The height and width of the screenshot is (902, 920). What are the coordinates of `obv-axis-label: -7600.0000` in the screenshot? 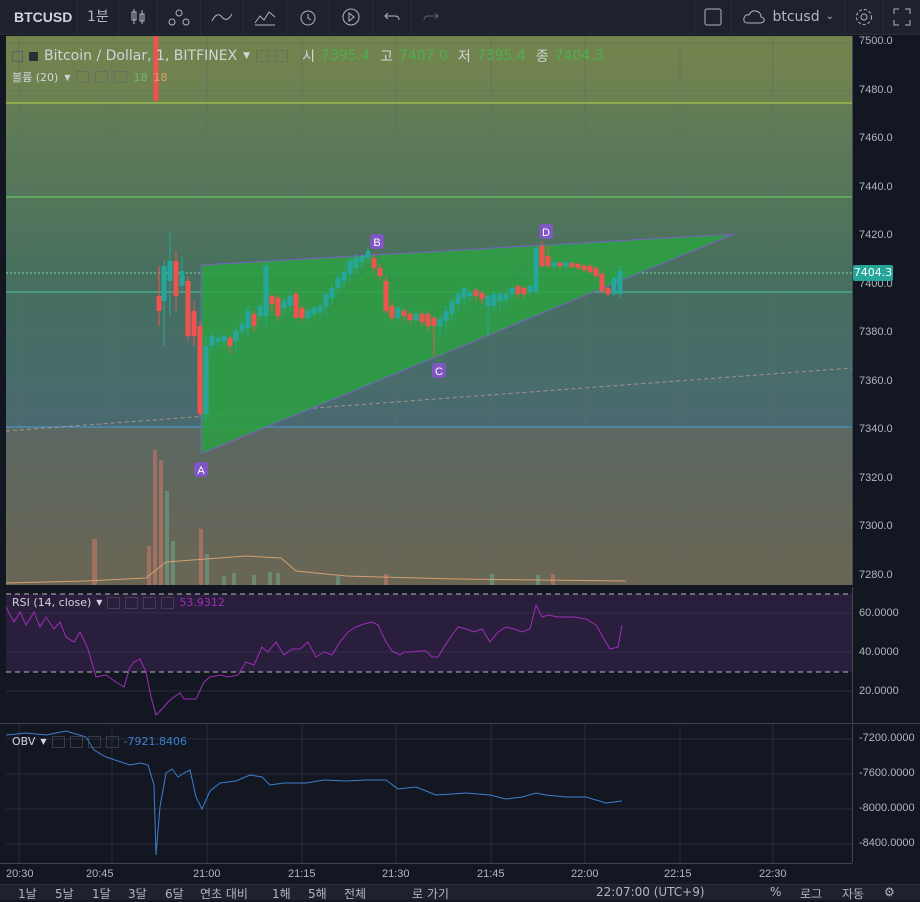 It's located at (887, 773).